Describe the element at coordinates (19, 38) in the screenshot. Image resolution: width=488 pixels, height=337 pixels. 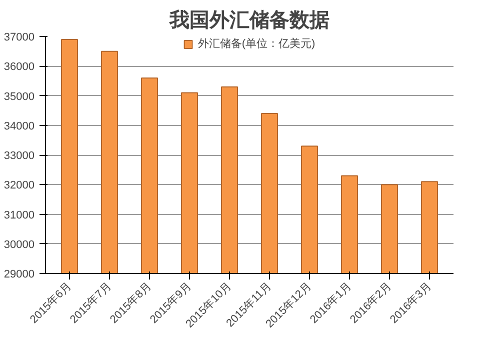
I see `y-tick-label: 37000` at that location.